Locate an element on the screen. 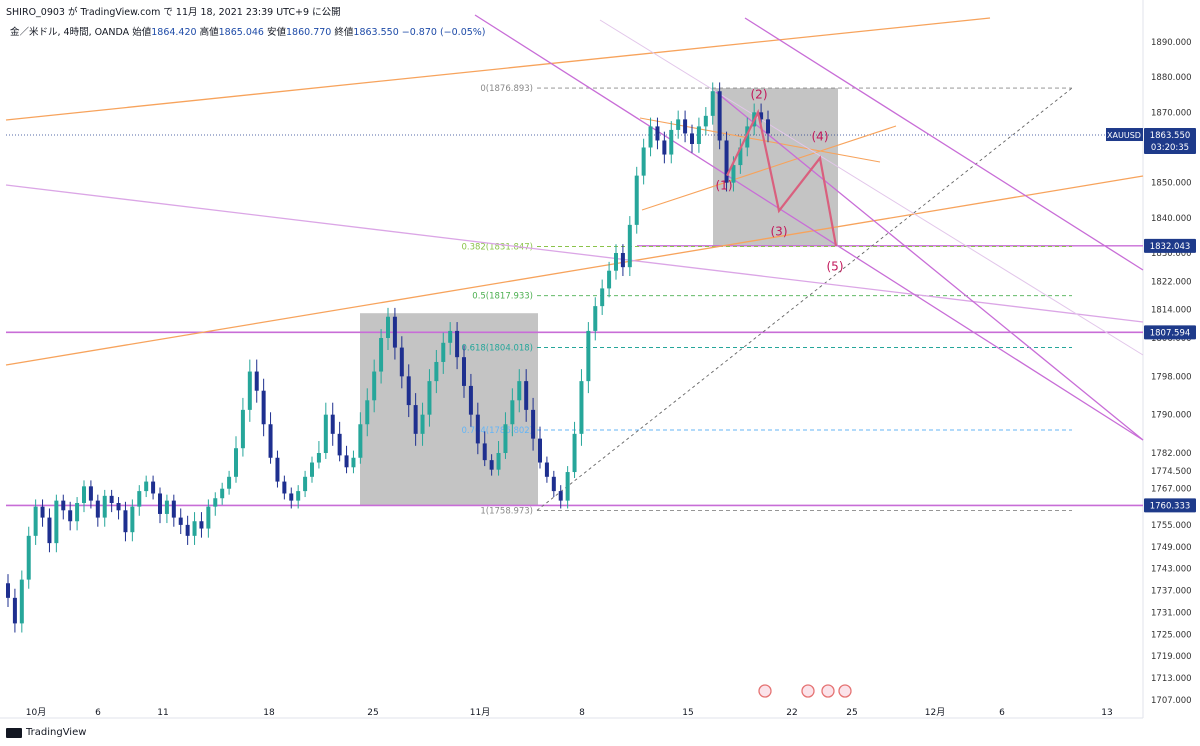  symbol-line: 金／米ドル, 4時間, OANDA is located at coordinates (70, 32).